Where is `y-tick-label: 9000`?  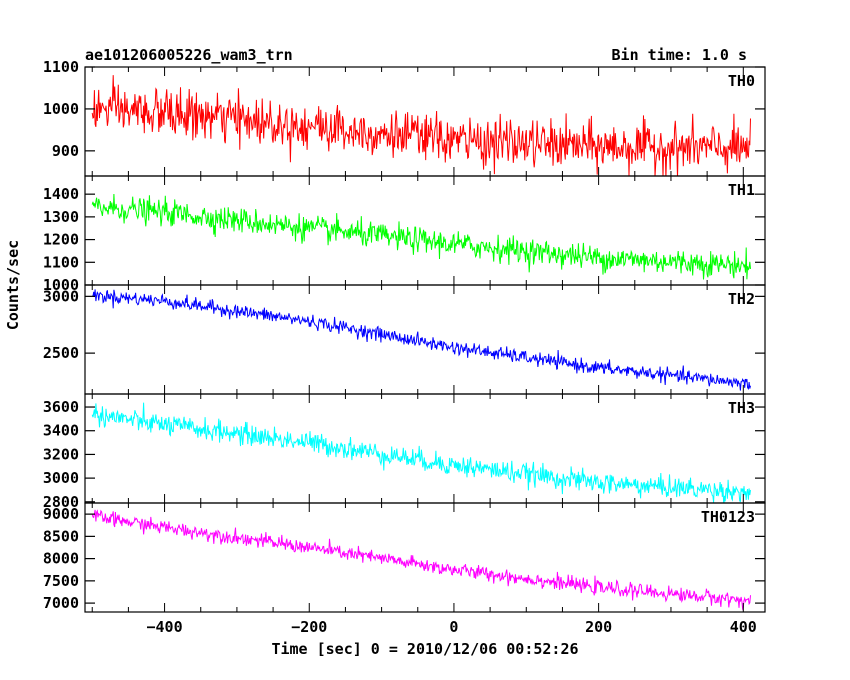 y-tick-label: 9000 is located at coordinates (61, 514).